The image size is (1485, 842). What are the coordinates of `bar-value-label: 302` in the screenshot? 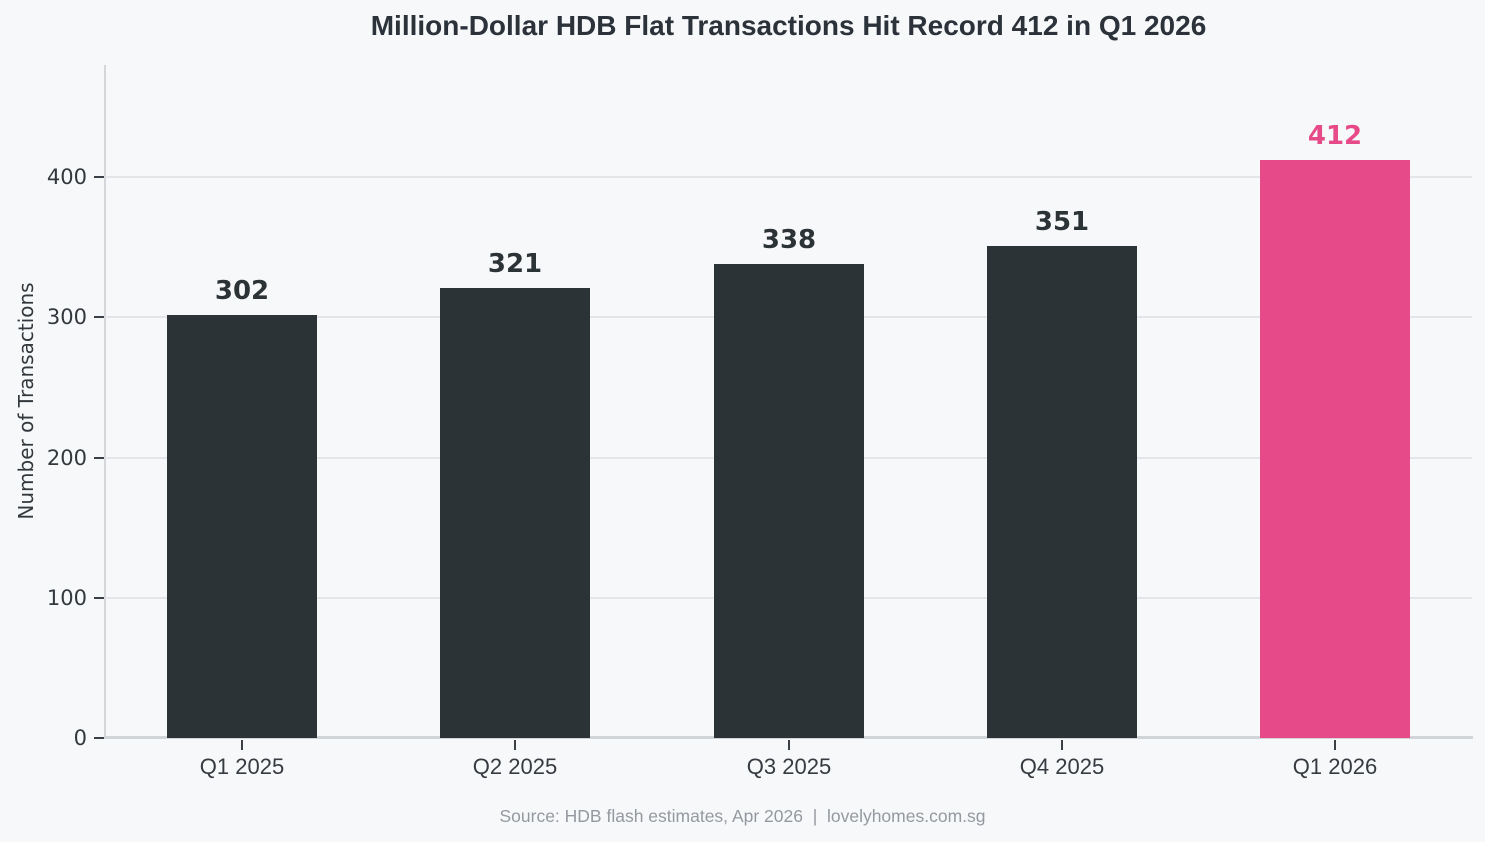 It's located at (242, 290).